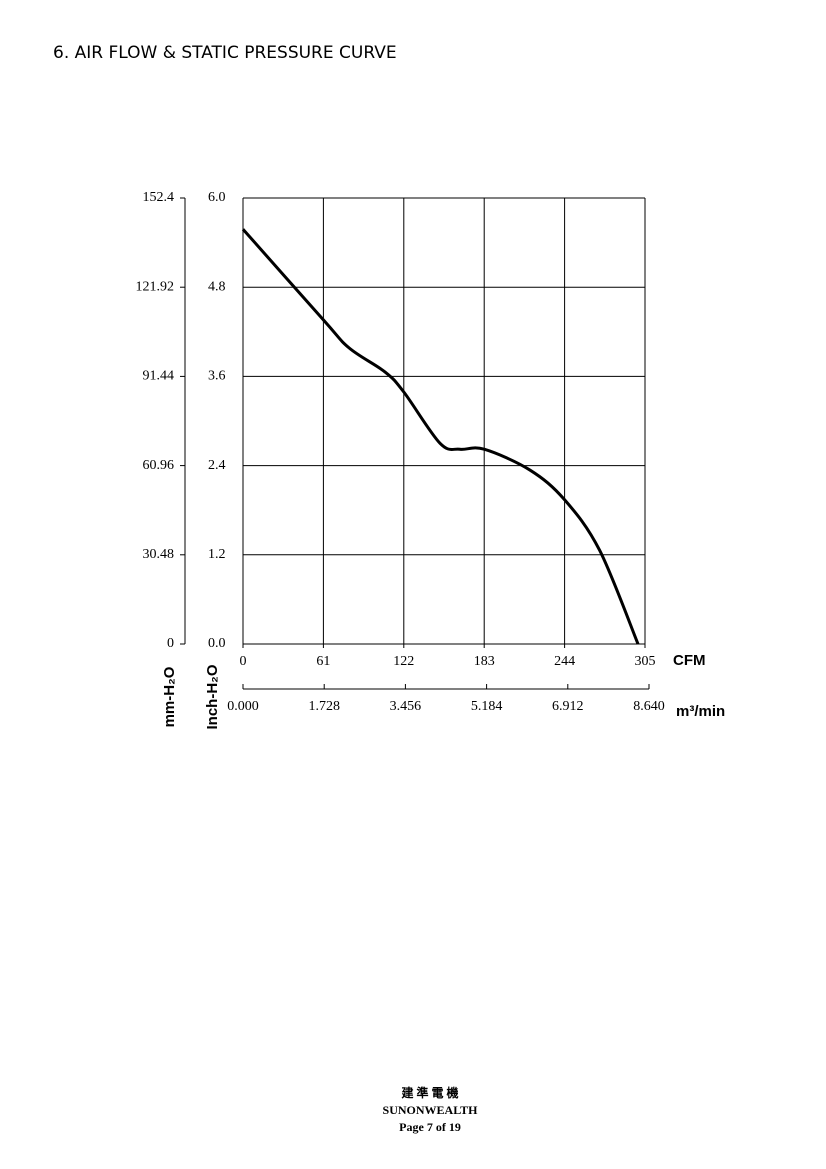 The image size is (826, 1169). I want to click on x-axis-label: CFM, so click(689, 660).